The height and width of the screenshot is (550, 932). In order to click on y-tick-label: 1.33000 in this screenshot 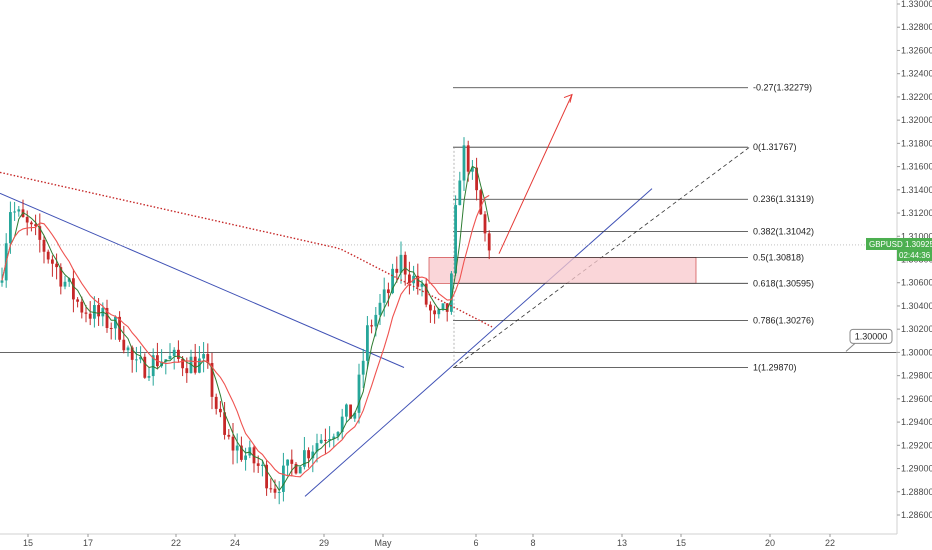, I will do `click(916, 4)`.